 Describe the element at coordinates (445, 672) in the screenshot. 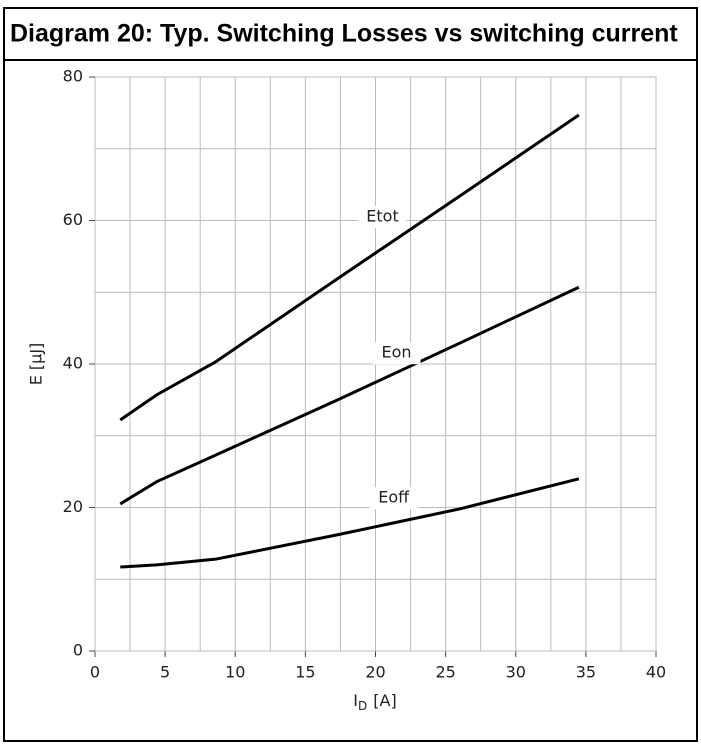

I see `x-tick-label: 25` at that location.